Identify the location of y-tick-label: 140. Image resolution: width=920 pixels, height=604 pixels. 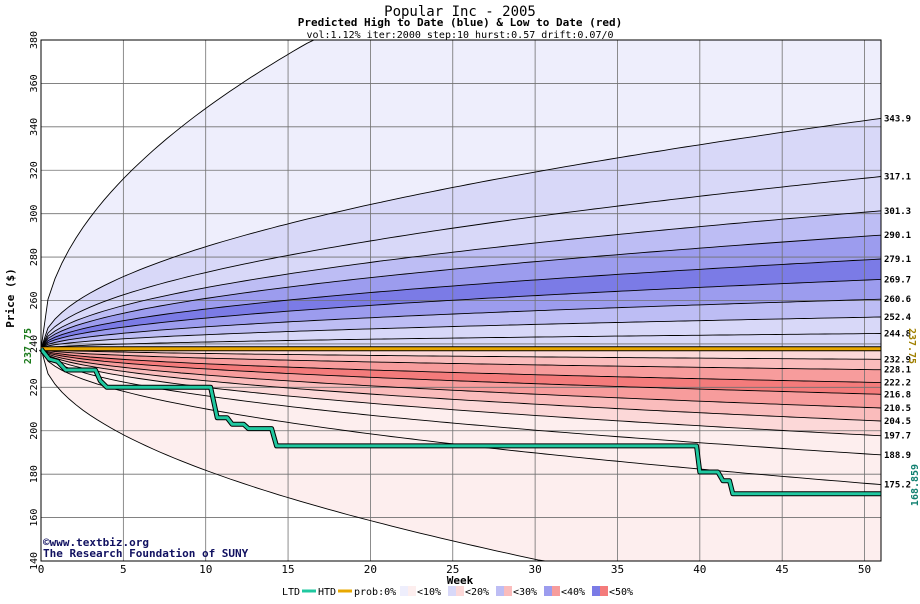
(34, 561).